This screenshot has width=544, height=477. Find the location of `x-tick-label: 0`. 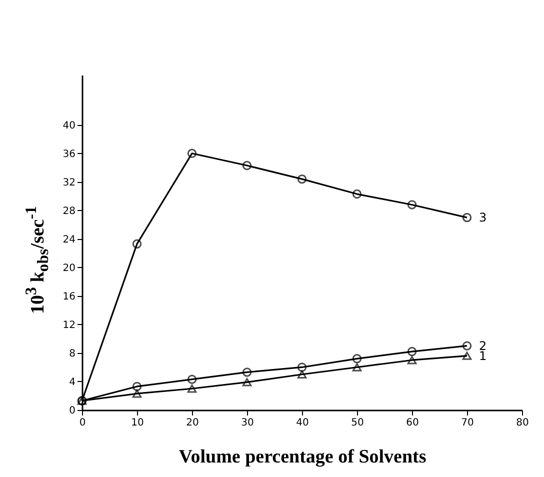

x-tick-label: 0 is located at coordinates (82, 423).